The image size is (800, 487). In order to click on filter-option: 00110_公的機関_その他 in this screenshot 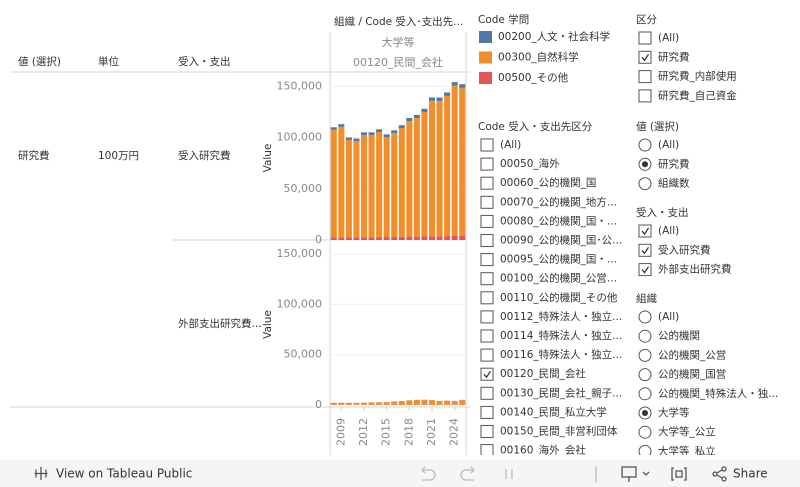, I will do `click(559, 297)`.